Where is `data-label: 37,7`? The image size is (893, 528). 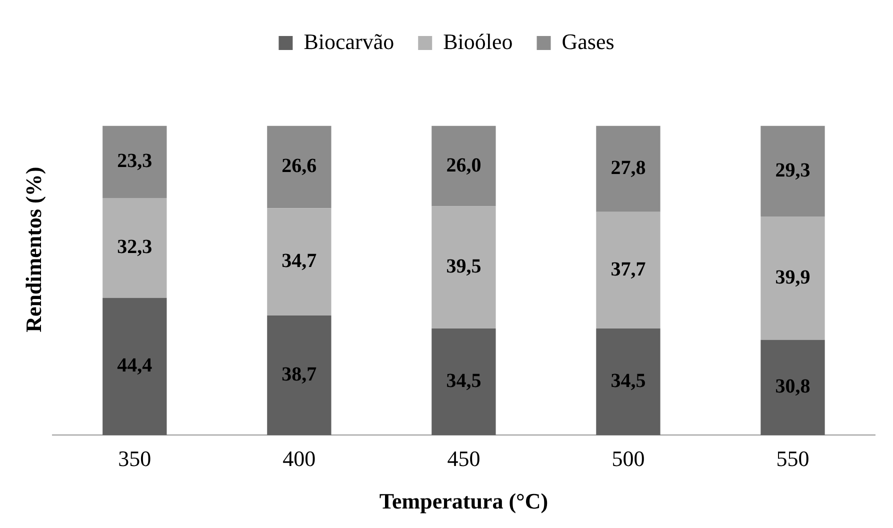 data-label: 37,7 is located at coordinates (628, 269).